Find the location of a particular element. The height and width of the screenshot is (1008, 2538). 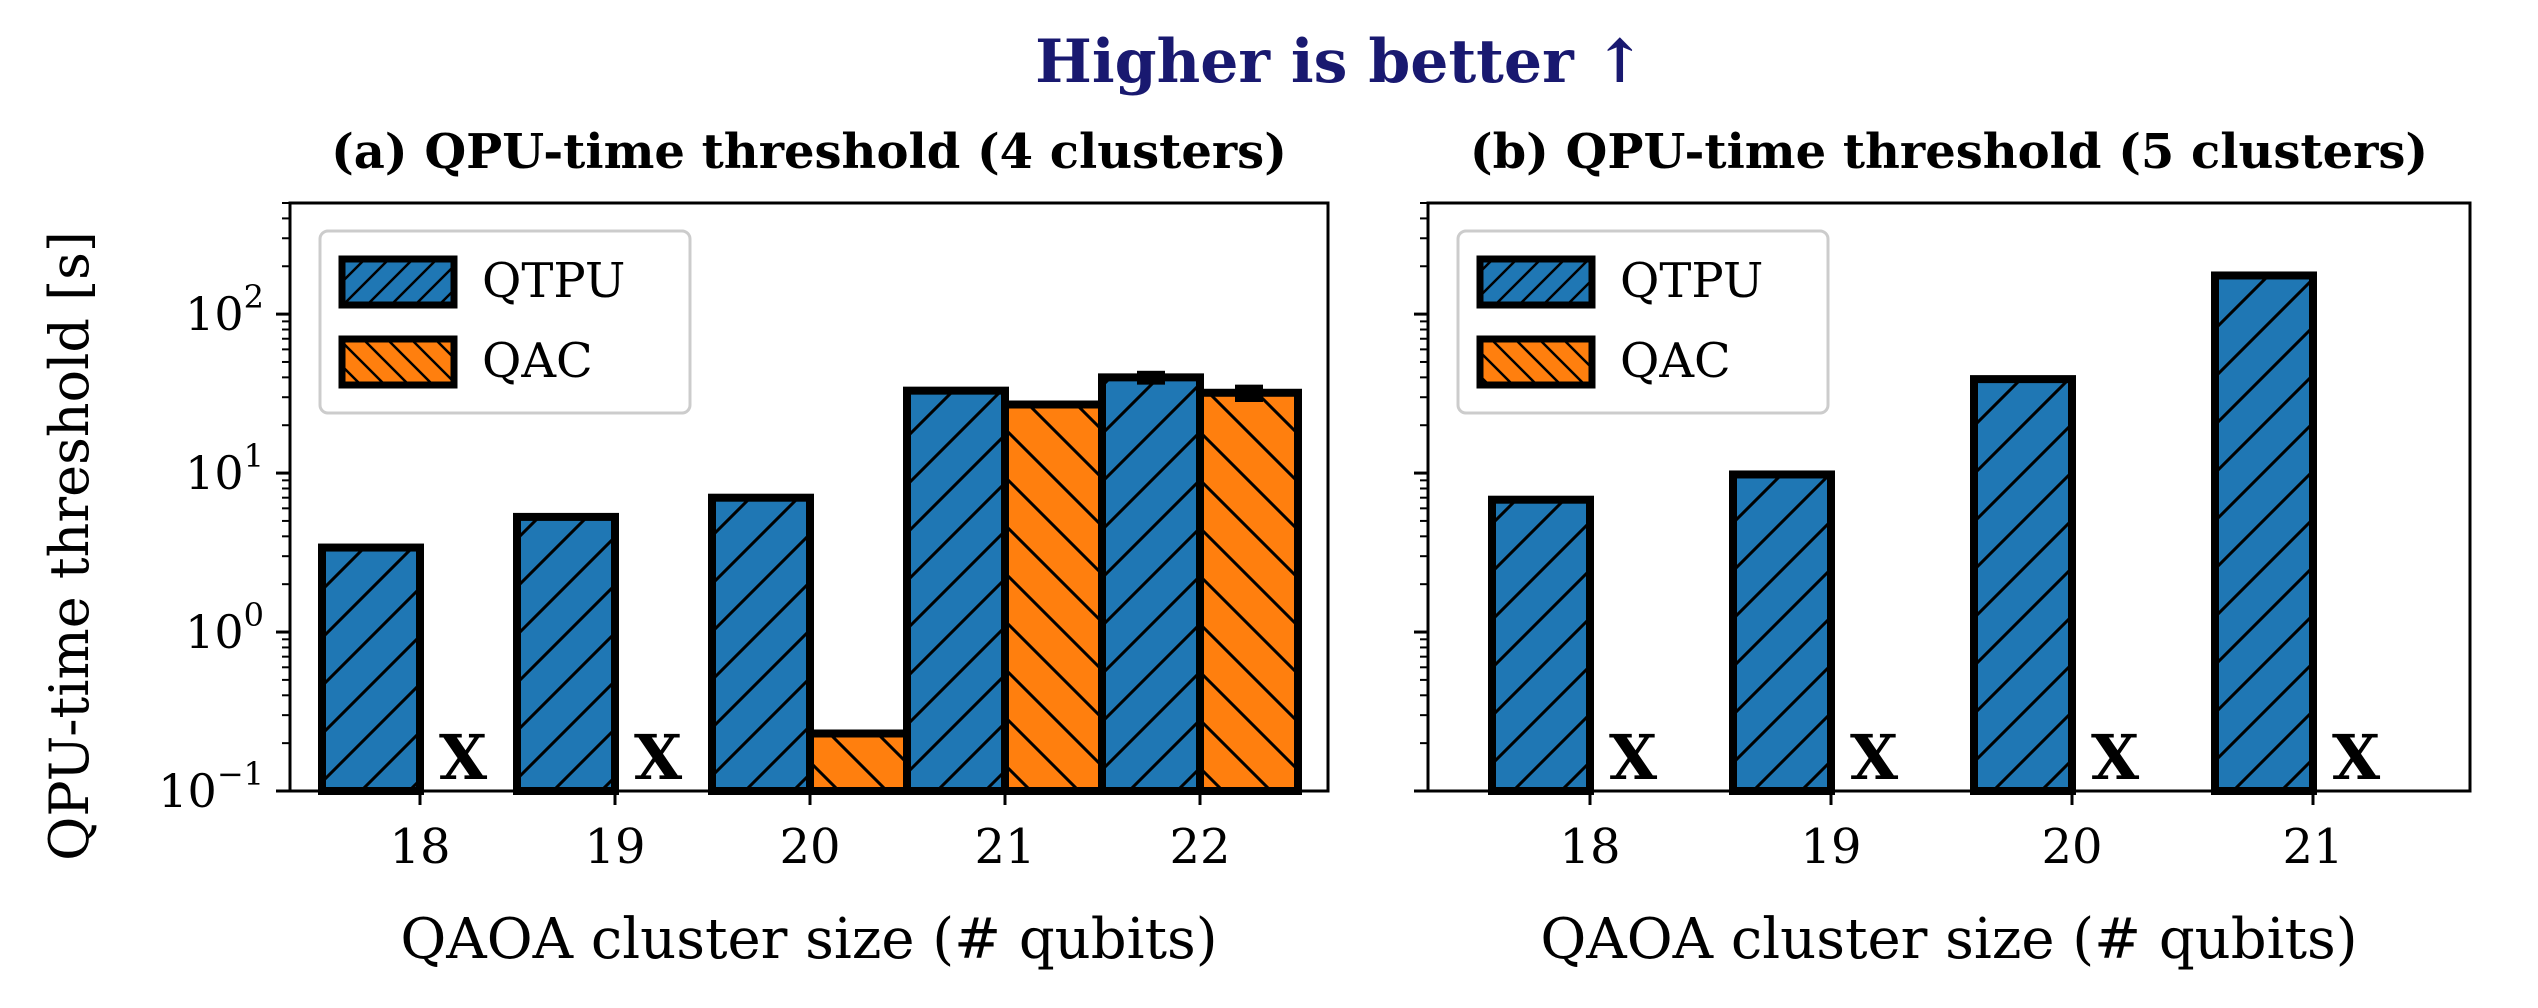

panel-title: (b) QPU-time threshold (5 clusters) is located at coordinates (1949, 152).